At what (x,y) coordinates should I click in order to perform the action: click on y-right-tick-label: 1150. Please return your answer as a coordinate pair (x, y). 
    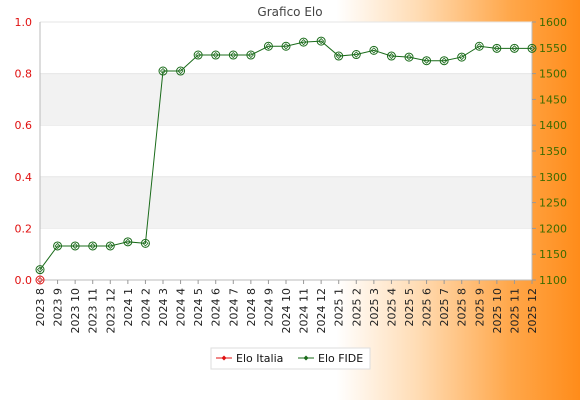
    Looking at the image, I should click on (553, 254).